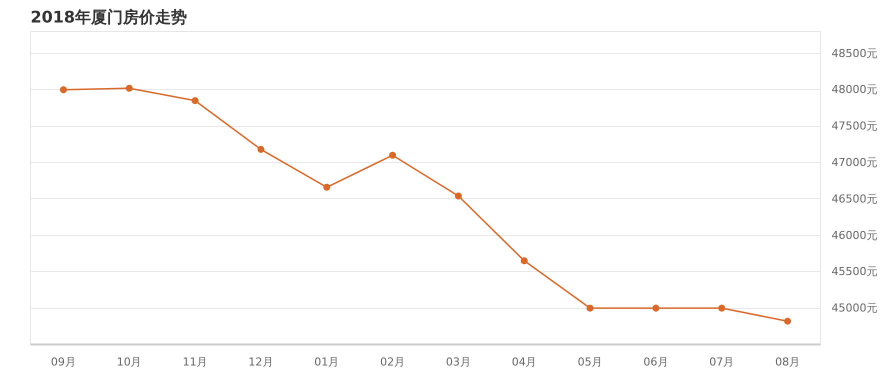 The height and width of the screenshot is (371, 880). I want to click on x-tick-label: 02月, so click(393, 362).